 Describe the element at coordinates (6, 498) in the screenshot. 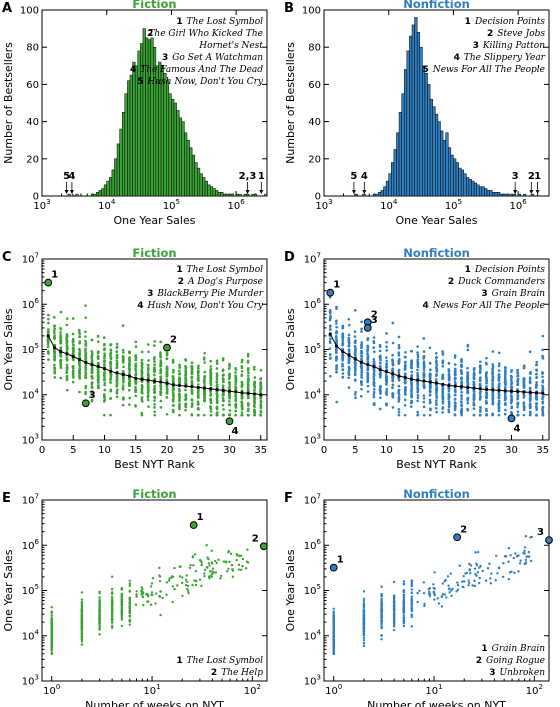

I see `panel-letter: E` at that location.